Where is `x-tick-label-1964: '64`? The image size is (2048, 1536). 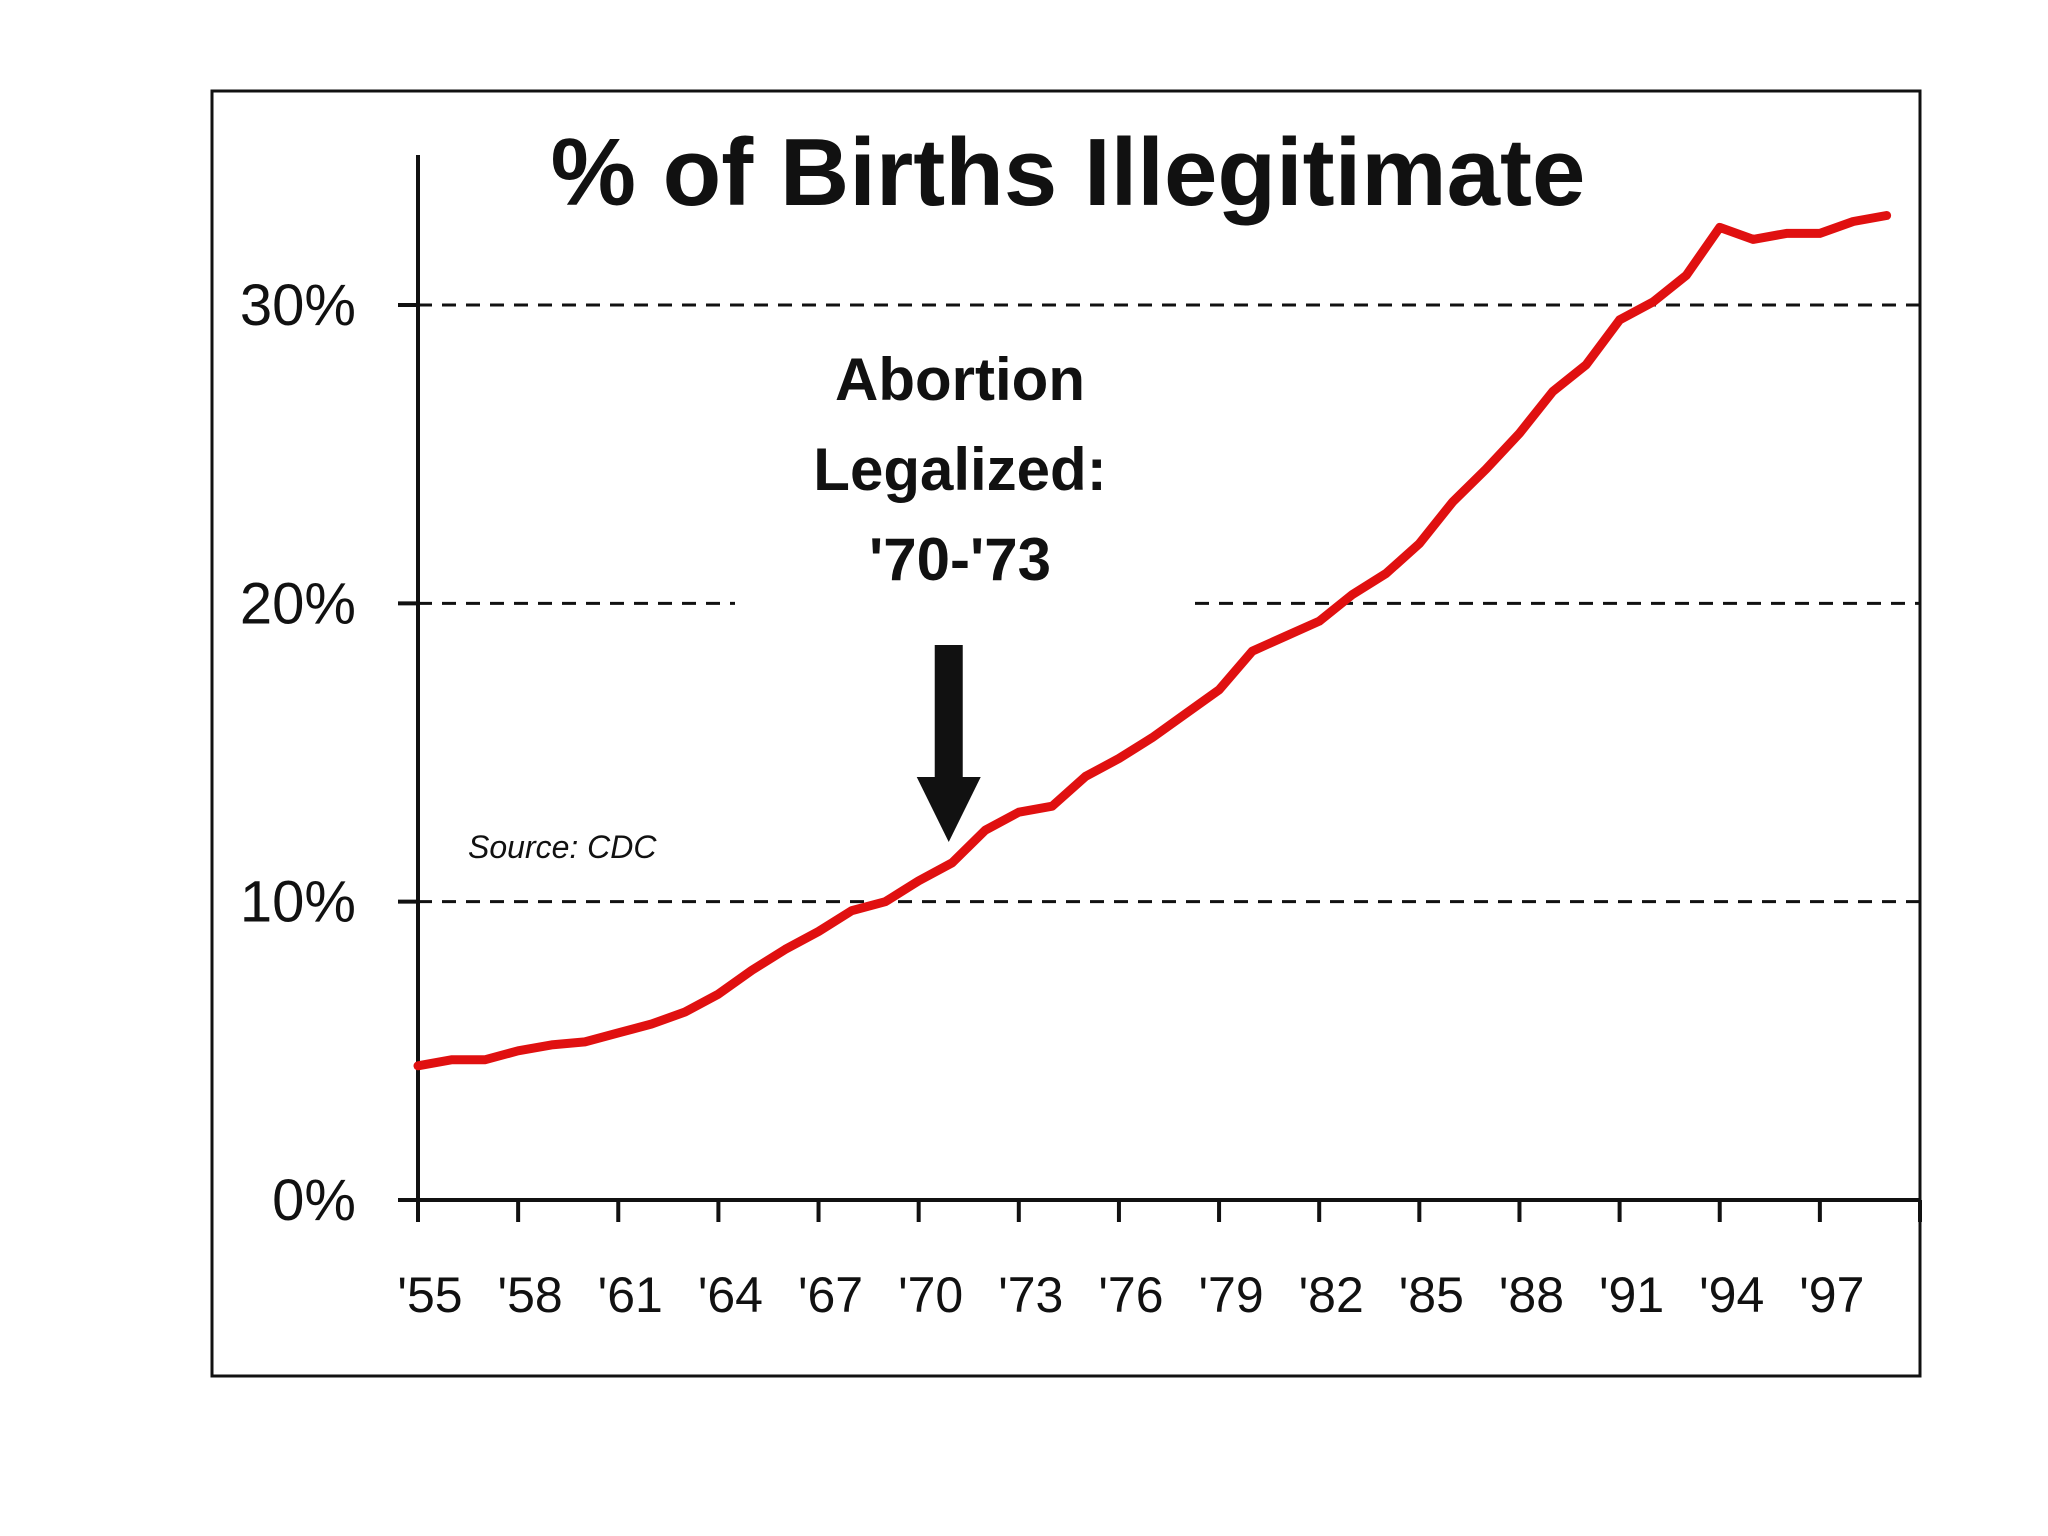
x-tick-label-1964: '64 is located at coordinates (730, 1295).